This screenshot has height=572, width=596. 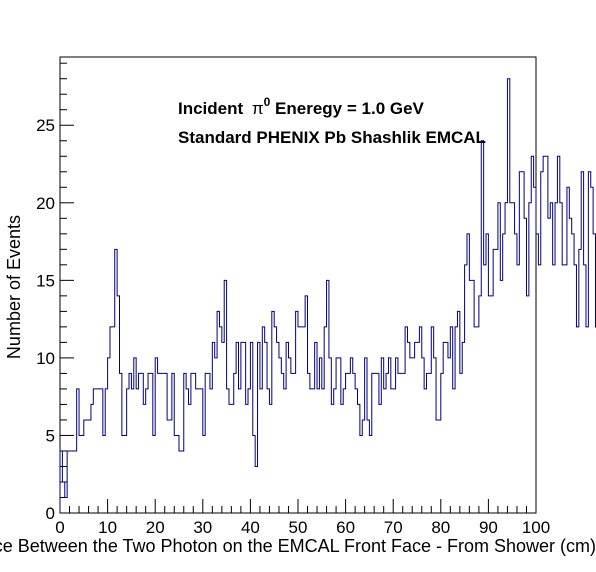 What do you see at coordinates (488, 527) in the screenshot?
I see `x-tick-label: 90` at bounding box center [488, 527].